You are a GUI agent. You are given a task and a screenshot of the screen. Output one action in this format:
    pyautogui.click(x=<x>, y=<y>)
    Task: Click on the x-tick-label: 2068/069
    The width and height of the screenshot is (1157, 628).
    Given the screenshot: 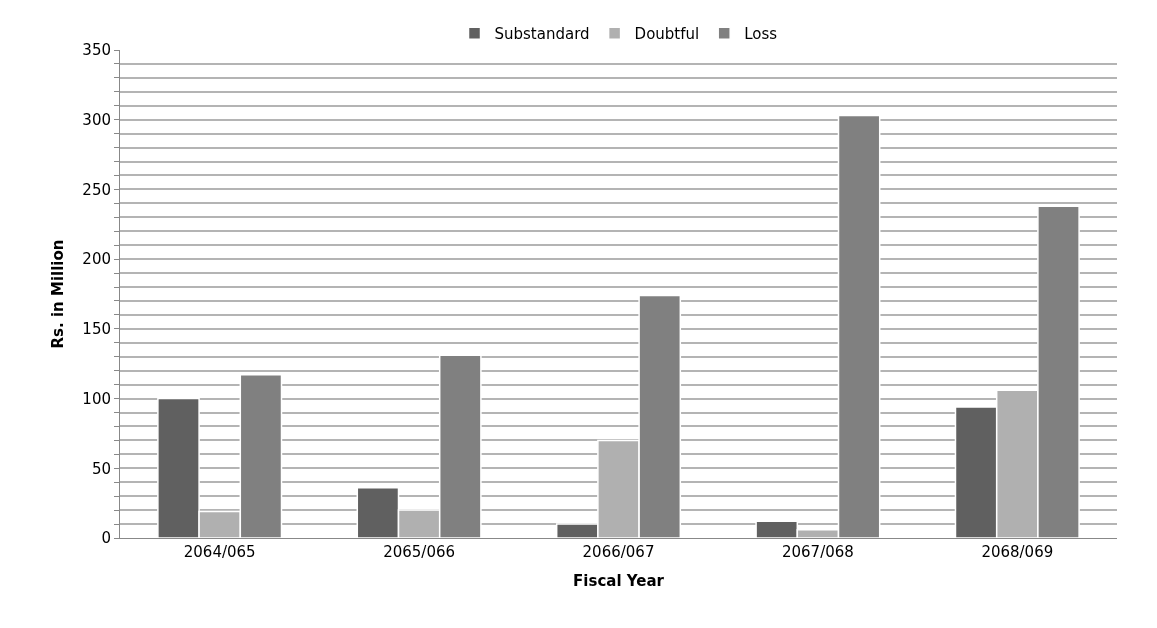 What is the action you would take?
    pyautogui.click(x=1017, y=552)
    